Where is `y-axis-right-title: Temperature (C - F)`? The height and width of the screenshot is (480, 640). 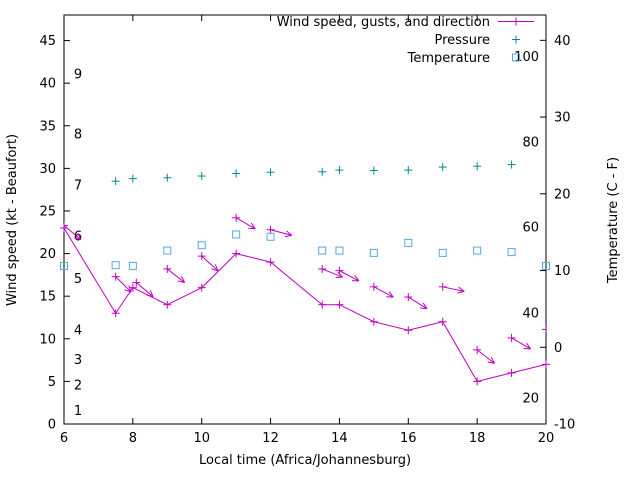 y-axis-right-title: Temperature (C - F) is located at coordinates (613, 220).